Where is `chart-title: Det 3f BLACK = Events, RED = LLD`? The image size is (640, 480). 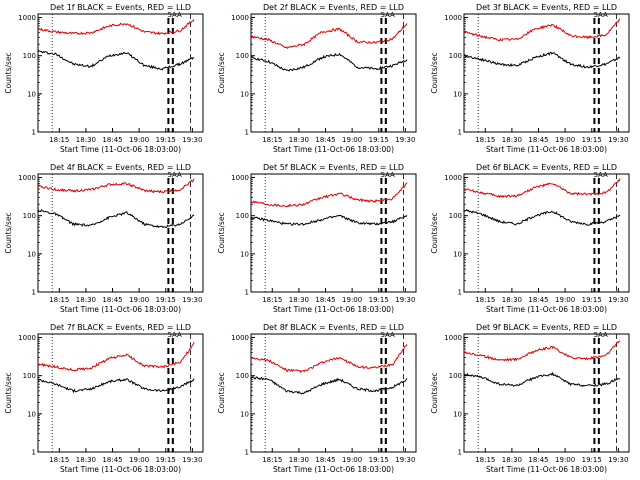
chart-title: Det 3f BLACK = Events, RED = LLD is located at coordinates (546, 7).